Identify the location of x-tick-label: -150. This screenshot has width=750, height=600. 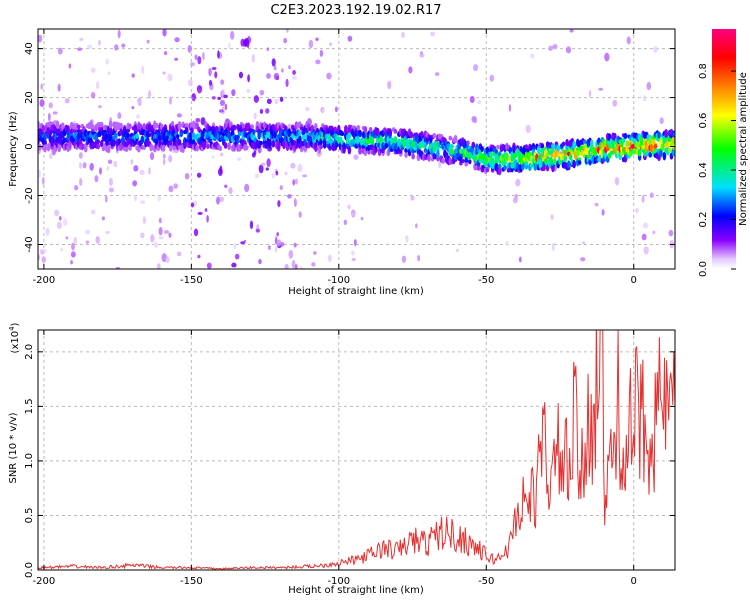
(191, 581).